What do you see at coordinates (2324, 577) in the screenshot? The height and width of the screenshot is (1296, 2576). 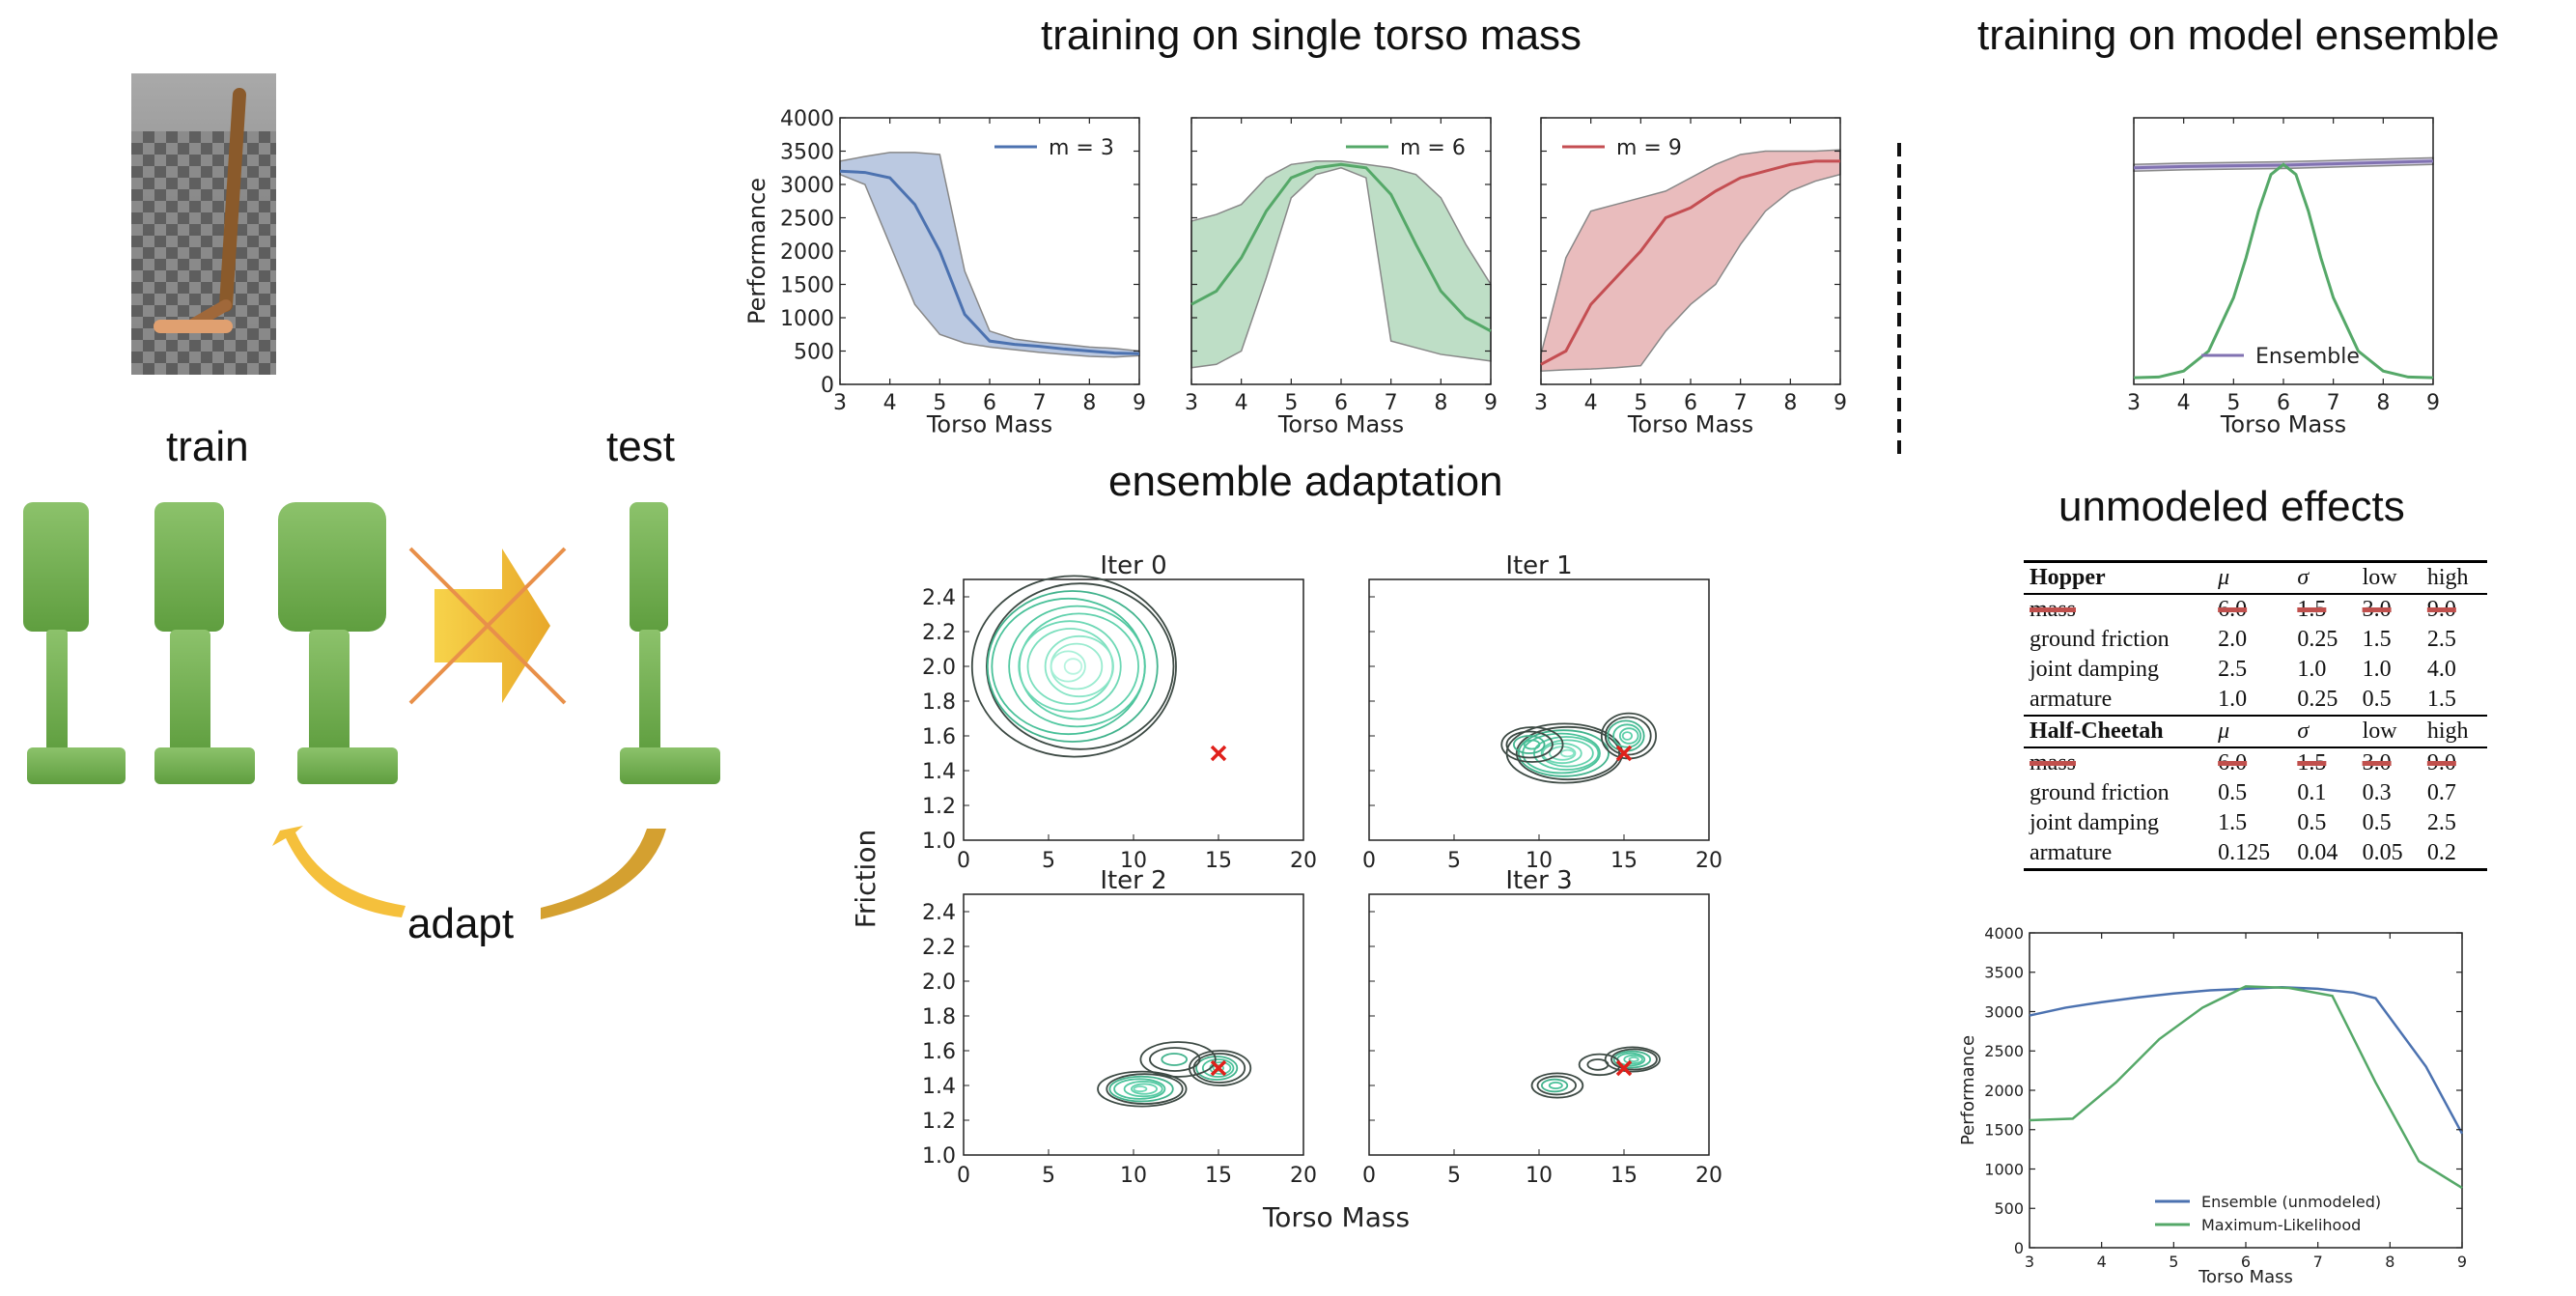 I see `table-column-header: σ` at bounding box center [2324, 577].